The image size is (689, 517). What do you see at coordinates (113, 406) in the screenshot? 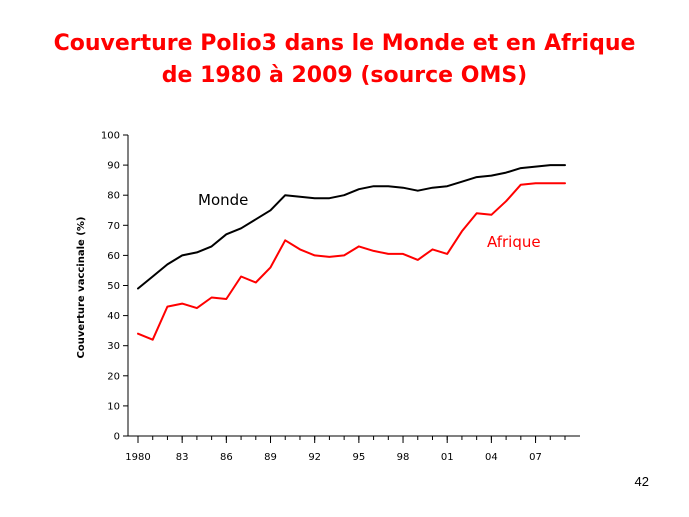
I see `y-tick-label: 10` at bounding box center [113, 406].